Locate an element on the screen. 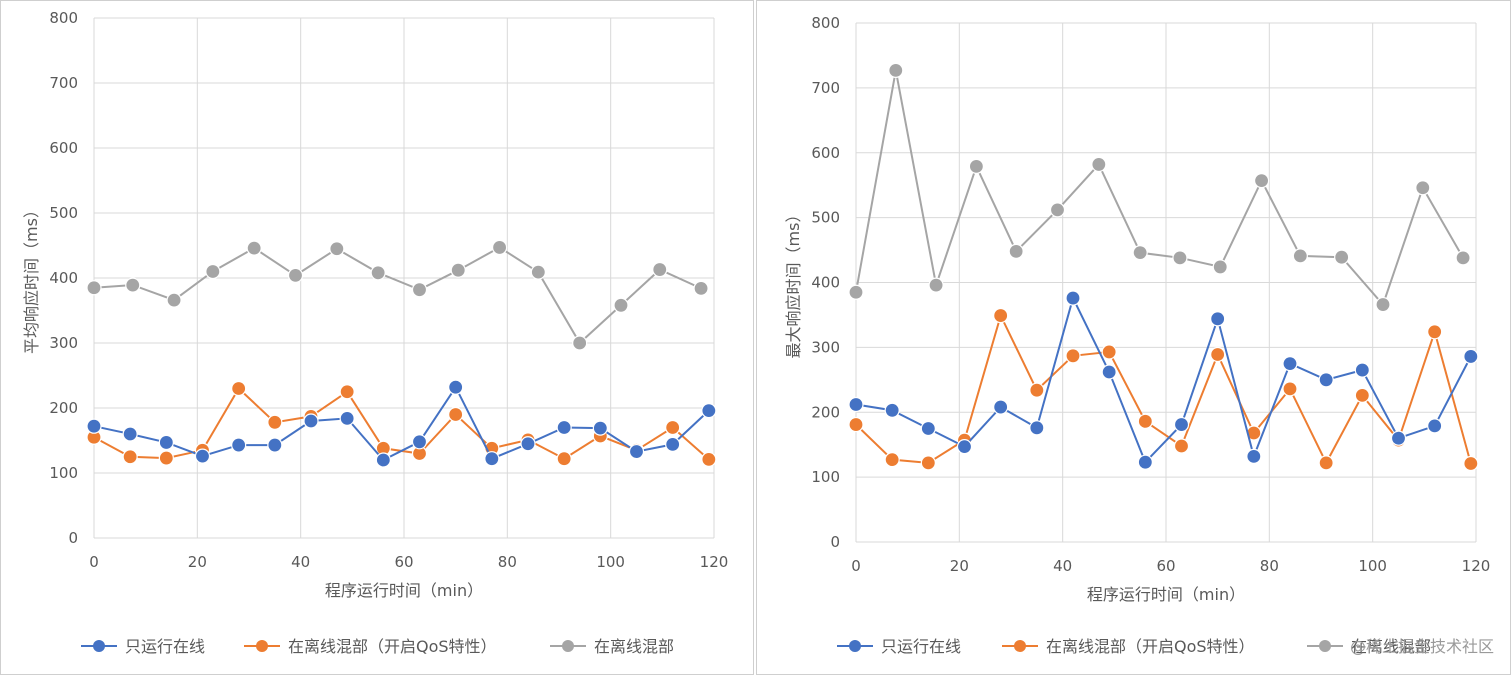  x-axis-label: 程序运行时间（min） is located at coordinates (1166, 594).